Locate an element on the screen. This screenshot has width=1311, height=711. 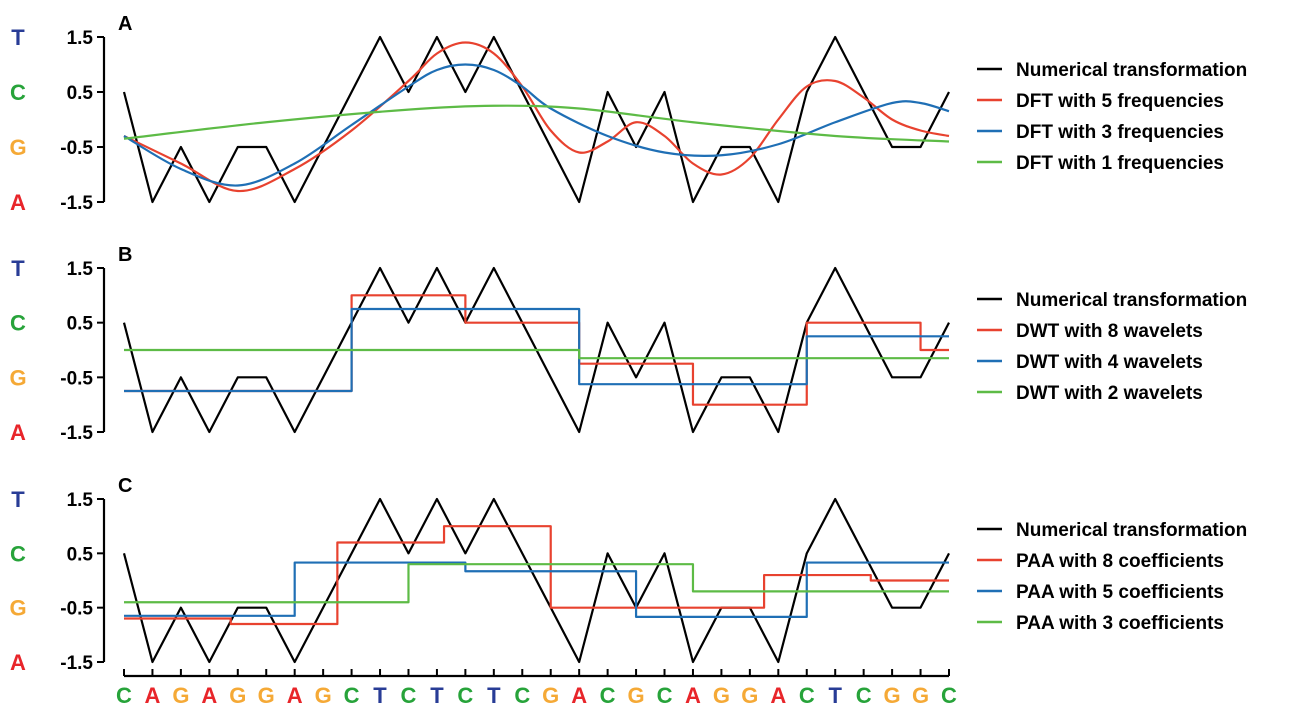
legend-entry: DFT with 1 frequencies is located at coordinates (1120, 163).